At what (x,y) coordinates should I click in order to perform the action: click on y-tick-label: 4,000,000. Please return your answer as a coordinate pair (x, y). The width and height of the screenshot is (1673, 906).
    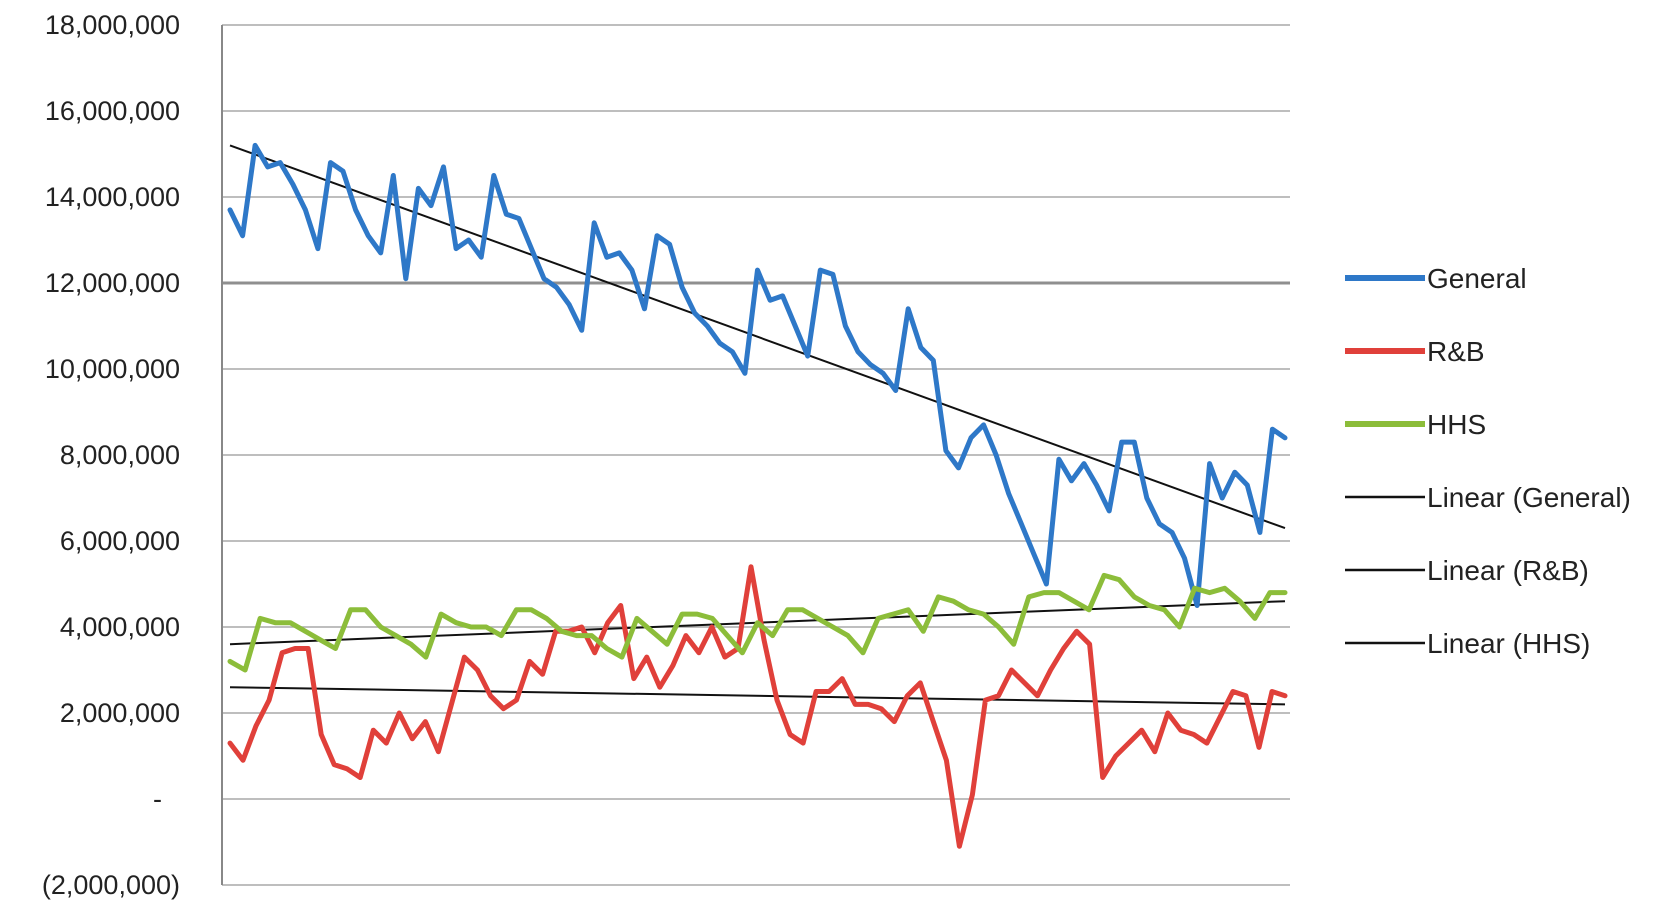
    Looking at the image, I should click on (120, 627).